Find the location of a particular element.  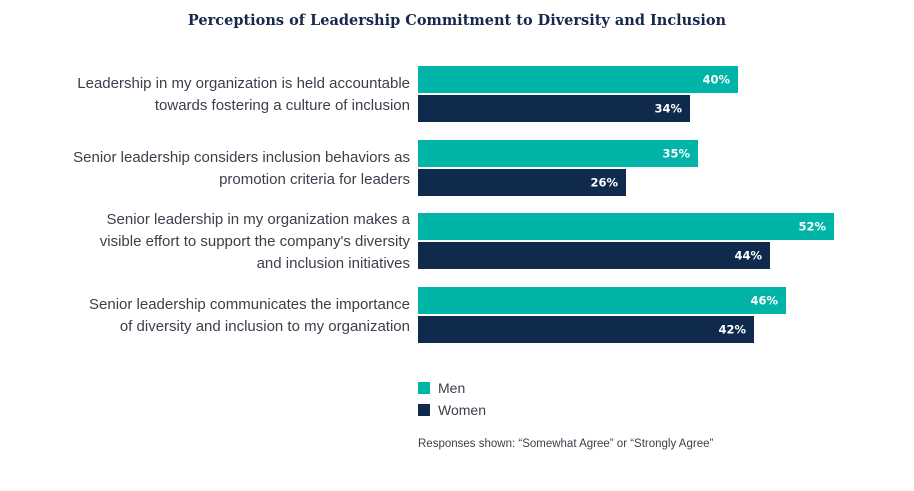

data-label: 44% is located at coordinates (748, 256).